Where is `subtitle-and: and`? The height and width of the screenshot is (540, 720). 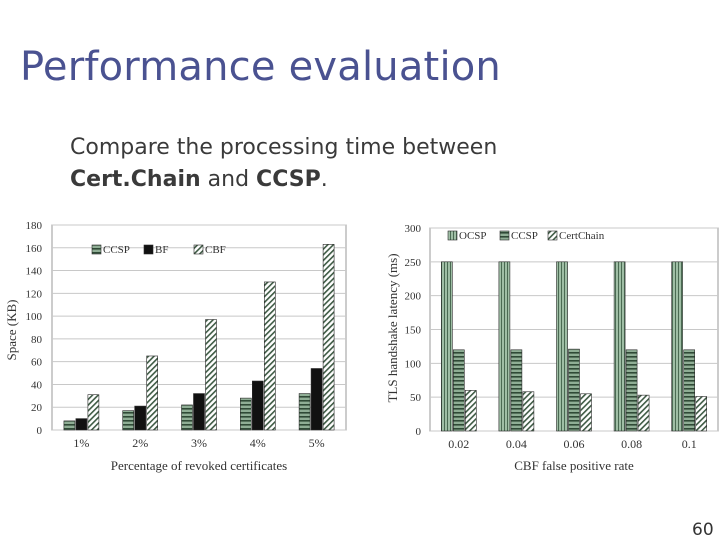
subtitle-and: and is located at coordinates (228, 179).